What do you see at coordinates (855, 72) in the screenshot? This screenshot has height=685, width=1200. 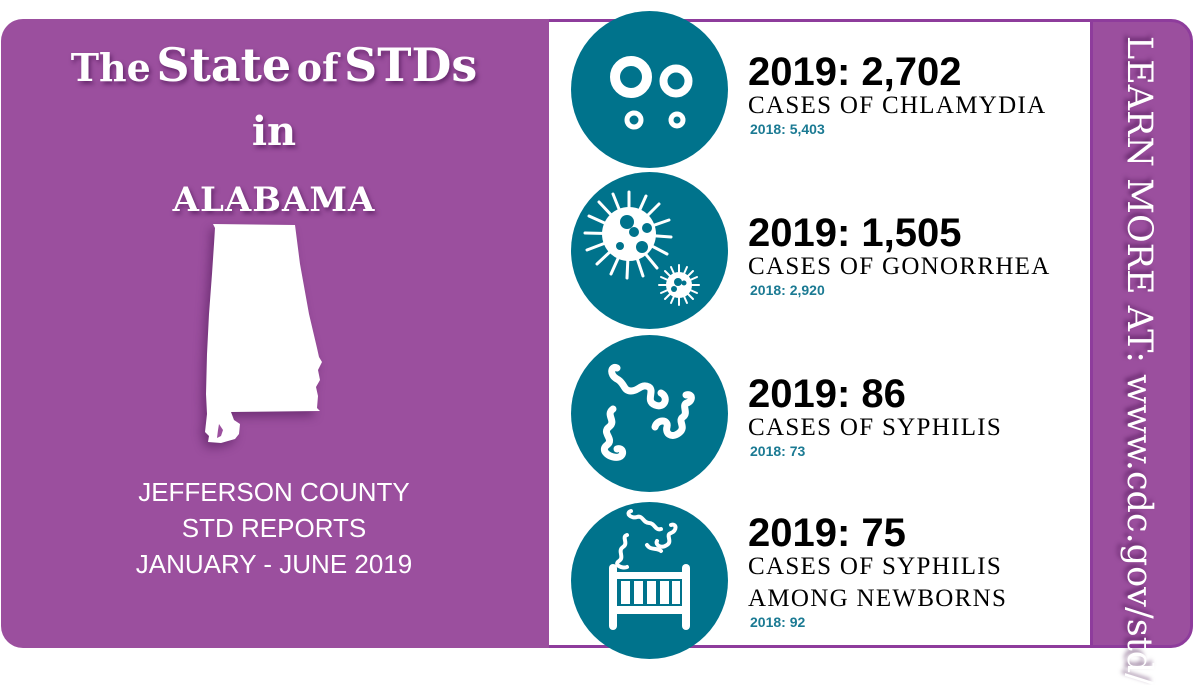 I see `stat-headline: 2019: 2,702` at bounding box center [855, 72].